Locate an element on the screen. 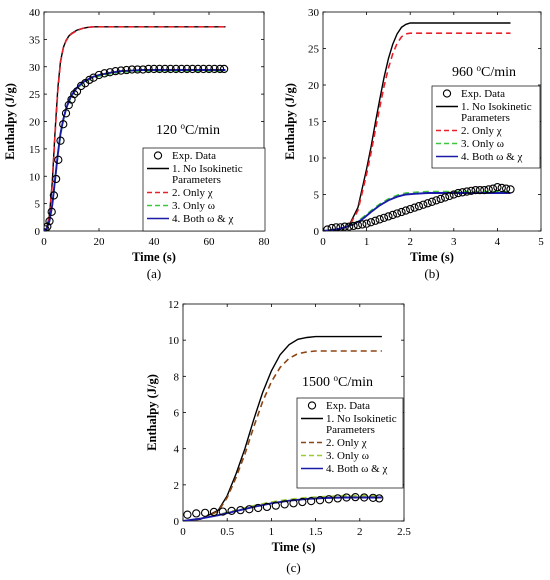 This screenshot has height=580, width=550. y-tick-label: 6 is located at coordinates (177, 414).